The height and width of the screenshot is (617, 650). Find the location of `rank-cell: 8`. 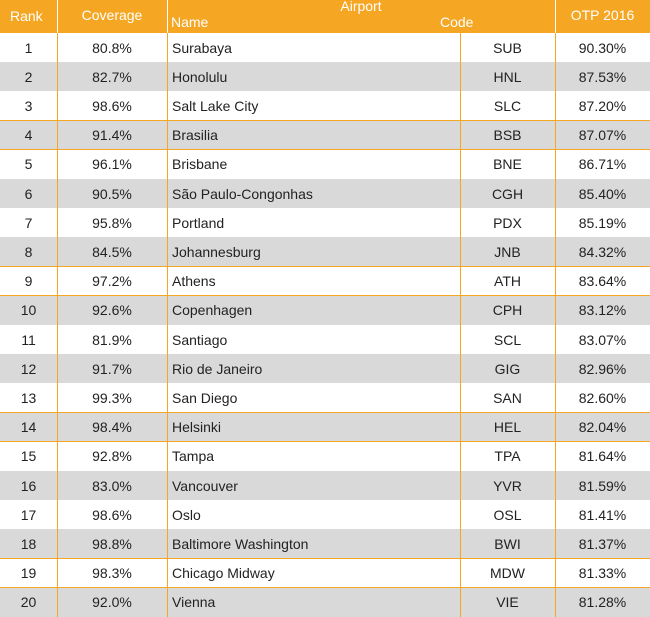

rank-cell: 8 is located at coordinates (28, 251).